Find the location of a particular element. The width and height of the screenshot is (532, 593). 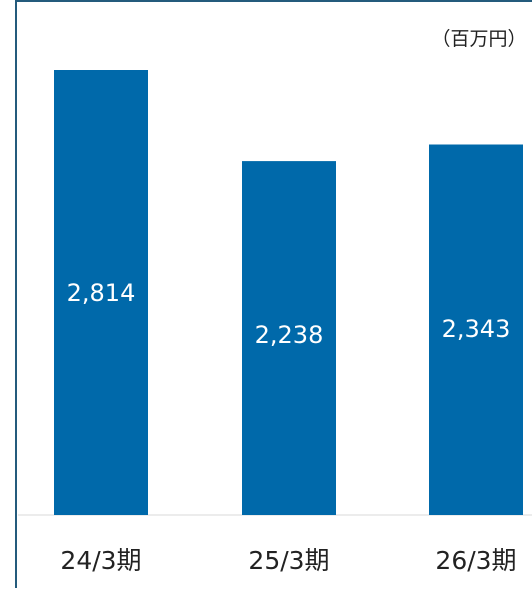

bar-value-label-3: 2,343 is located at coordinates (476, 329).